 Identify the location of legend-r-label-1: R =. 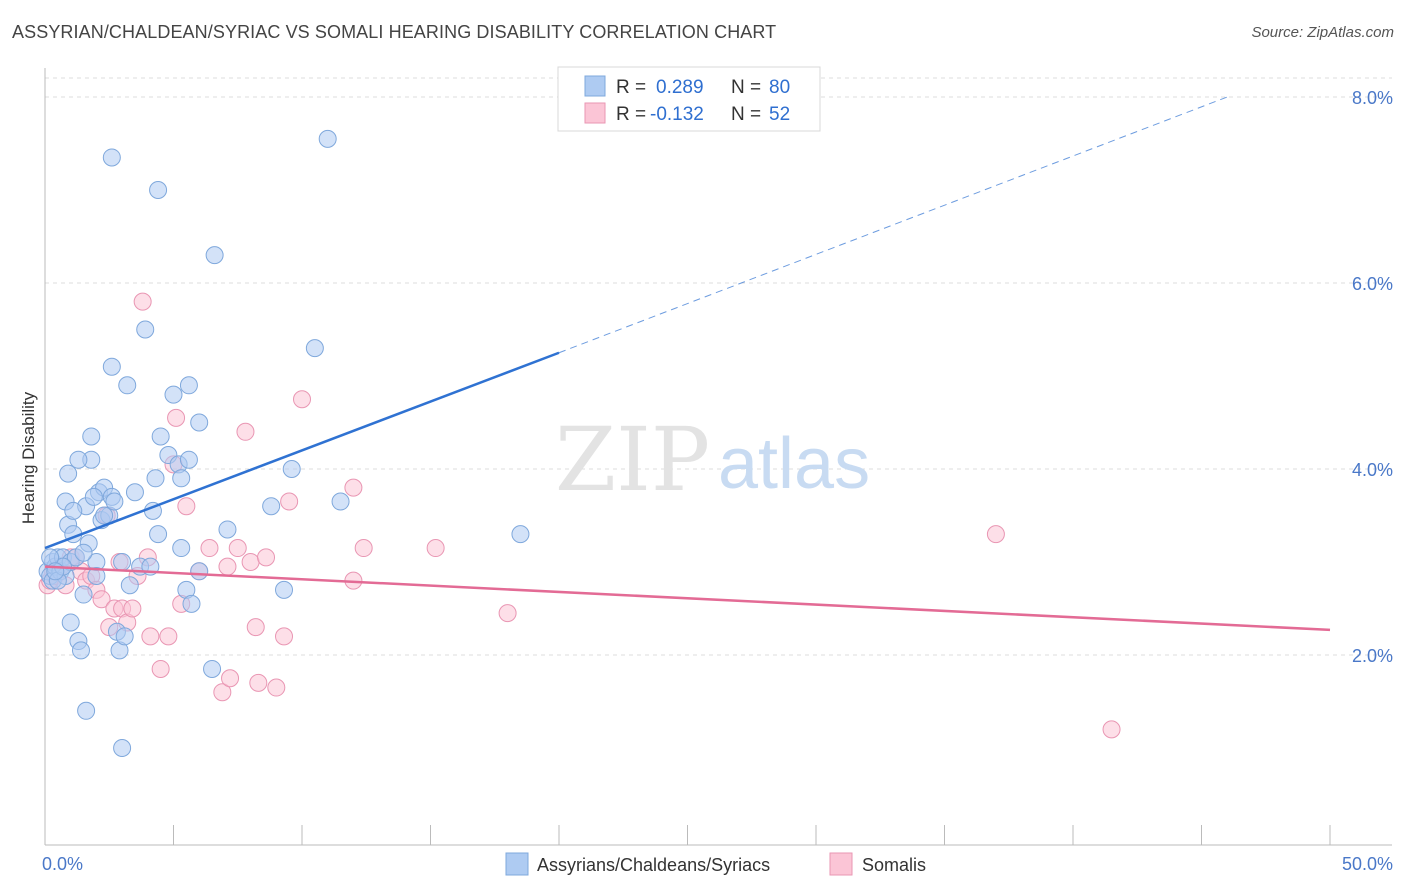
(631, 87).